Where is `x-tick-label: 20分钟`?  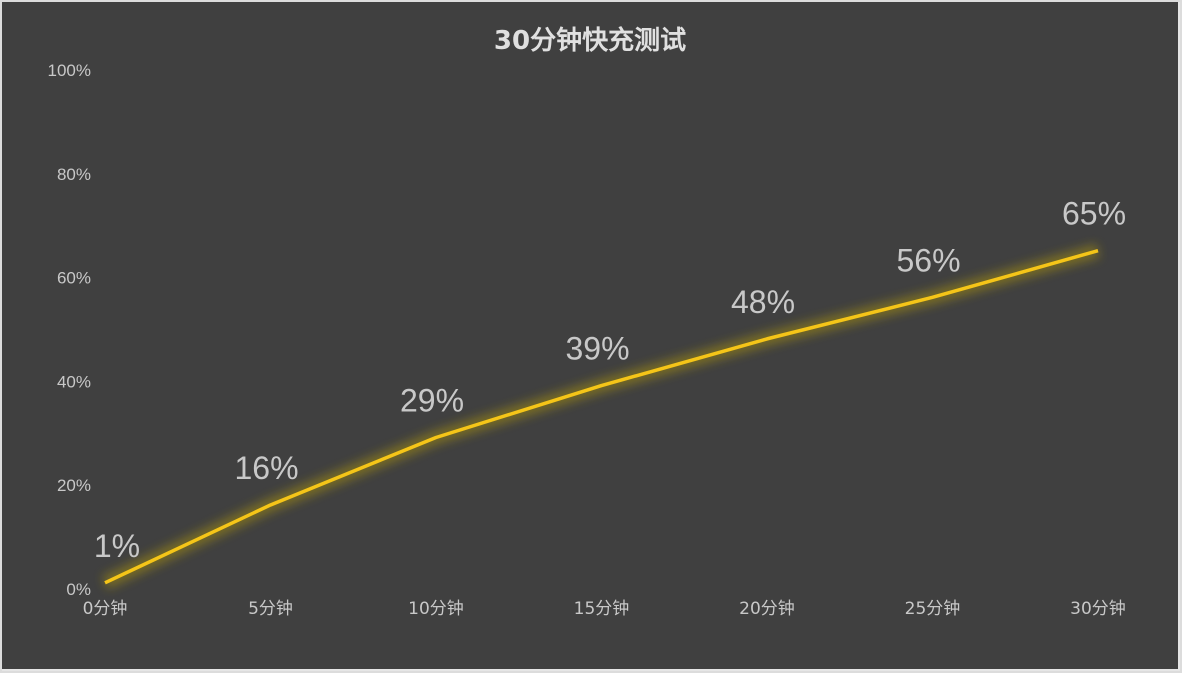 x-tick-label: 20分钟 is located at coordinates (767, 609).